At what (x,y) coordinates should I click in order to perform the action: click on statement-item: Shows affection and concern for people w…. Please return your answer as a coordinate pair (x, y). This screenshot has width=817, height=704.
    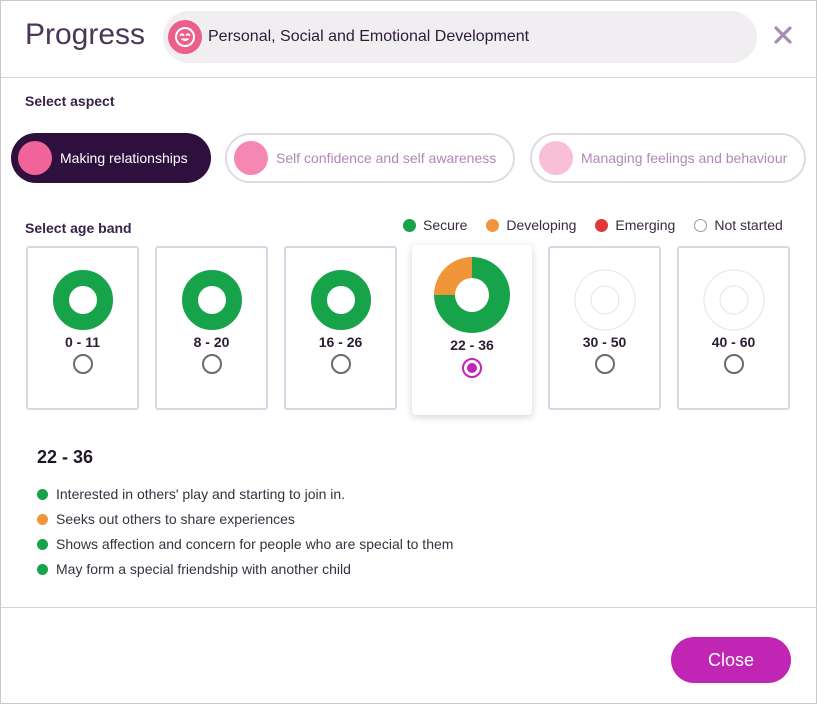
    Looking at the image, I should click on (245, 544).